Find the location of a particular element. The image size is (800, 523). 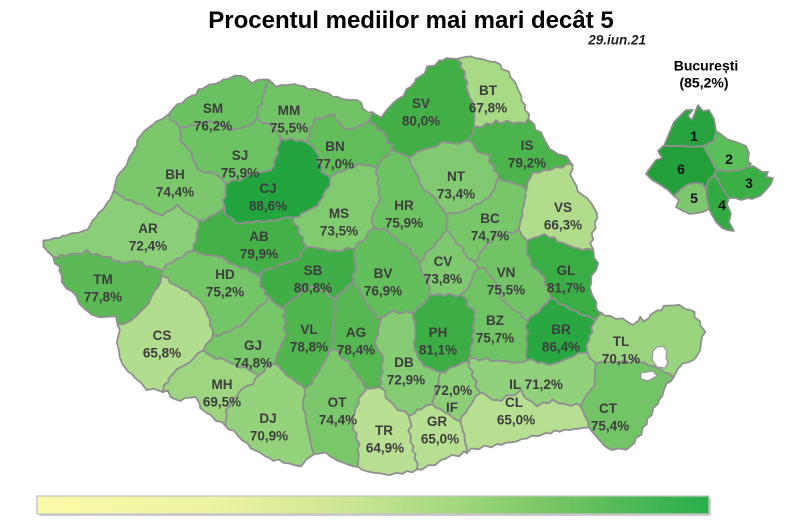

svg-text: 80,0% is located at coordinates (421, 121).